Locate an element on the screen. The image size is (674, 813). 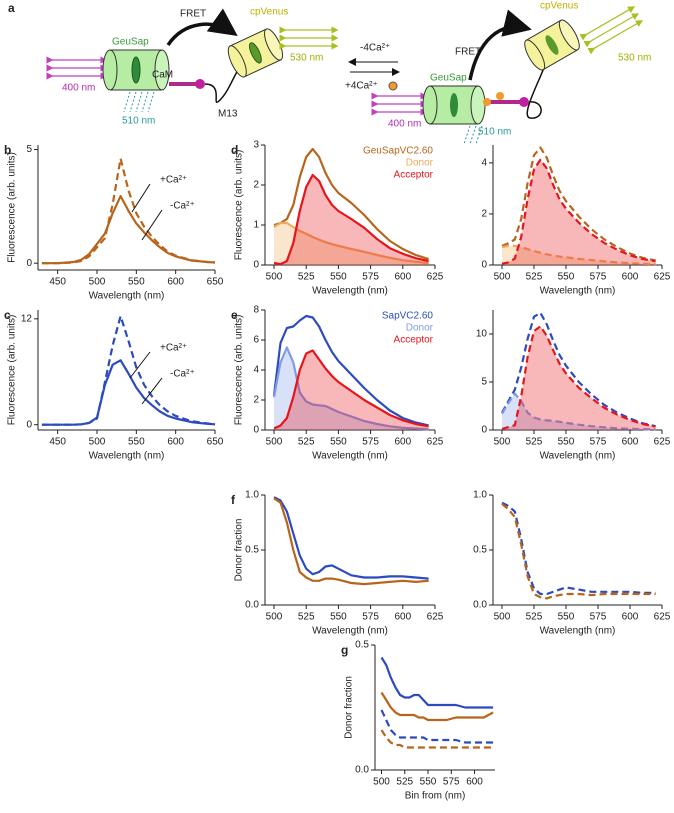
legend-entry: Donor is located at coordinates (420, 328).